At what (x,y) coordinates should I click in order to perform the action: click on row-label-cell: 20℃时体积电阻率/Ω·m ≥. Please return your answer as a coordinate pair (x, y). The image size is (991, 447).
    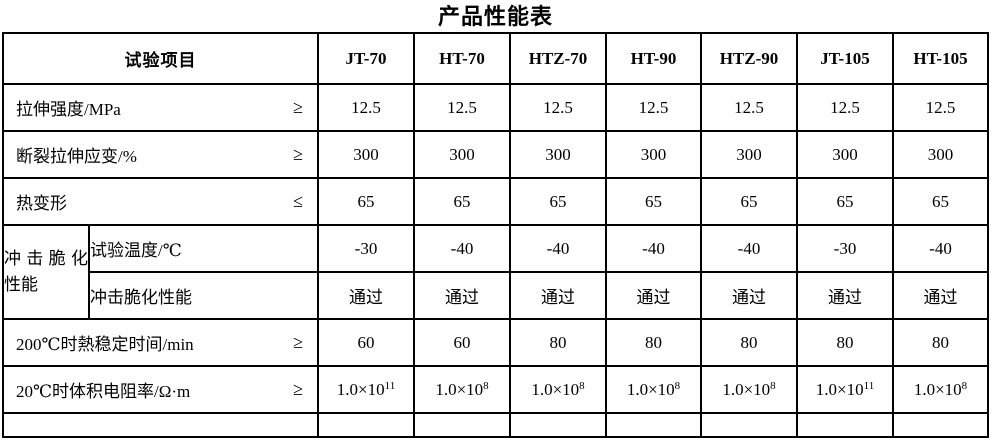
    Looking at the image, I should click on (160, 389).